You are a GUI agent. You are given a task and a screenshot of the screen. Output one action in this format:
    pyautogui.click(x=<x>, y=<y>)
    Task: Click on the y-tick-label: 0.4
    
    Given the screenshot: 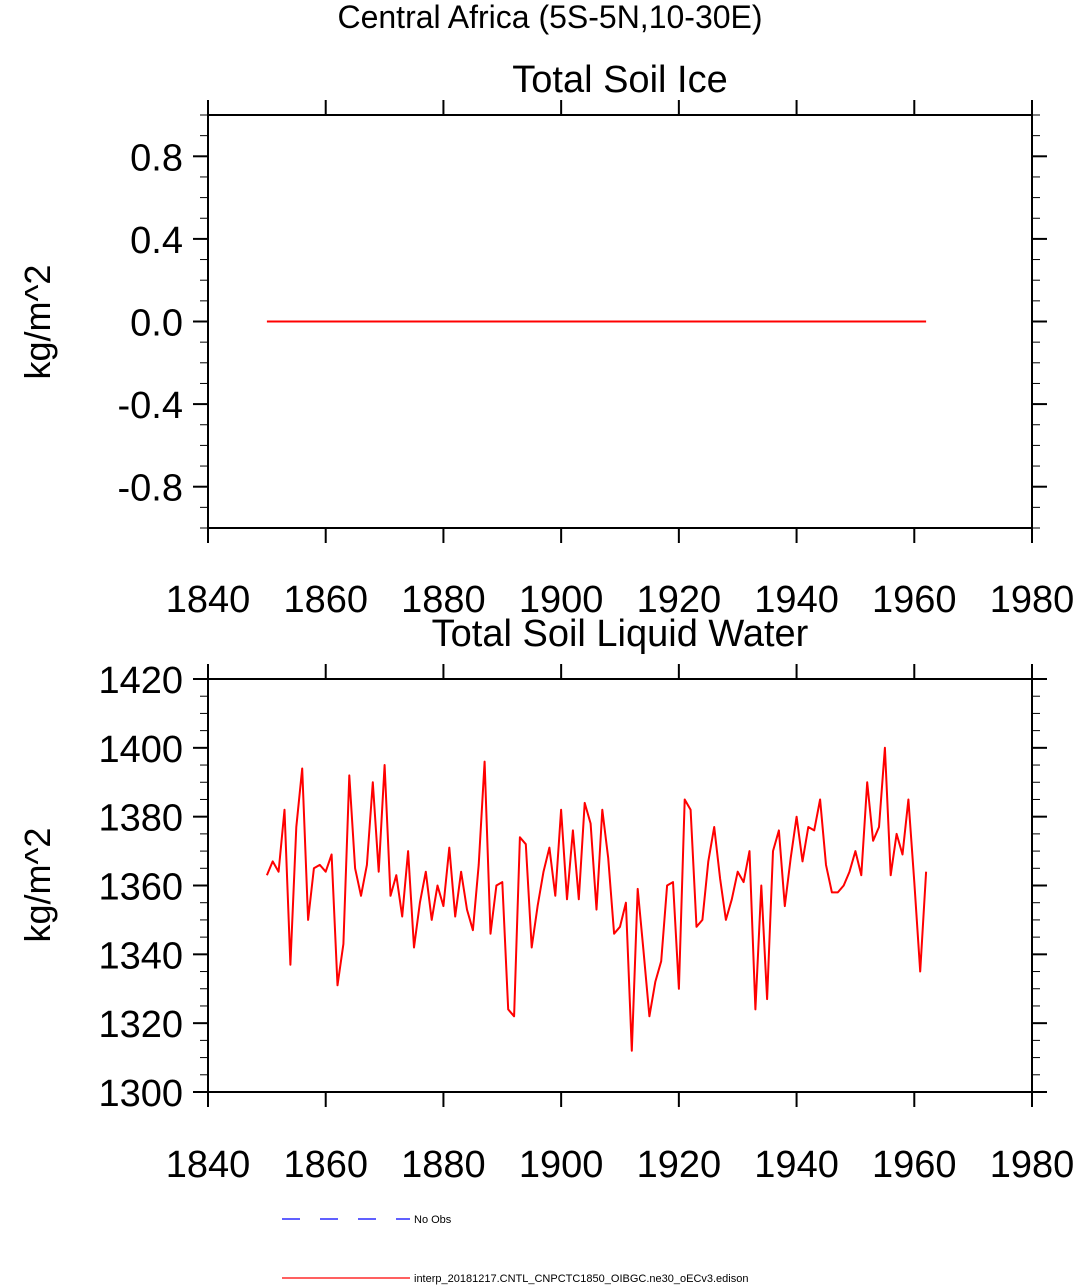 What is the action you would take?
    pyautogui.click(x=156, y=241)
    